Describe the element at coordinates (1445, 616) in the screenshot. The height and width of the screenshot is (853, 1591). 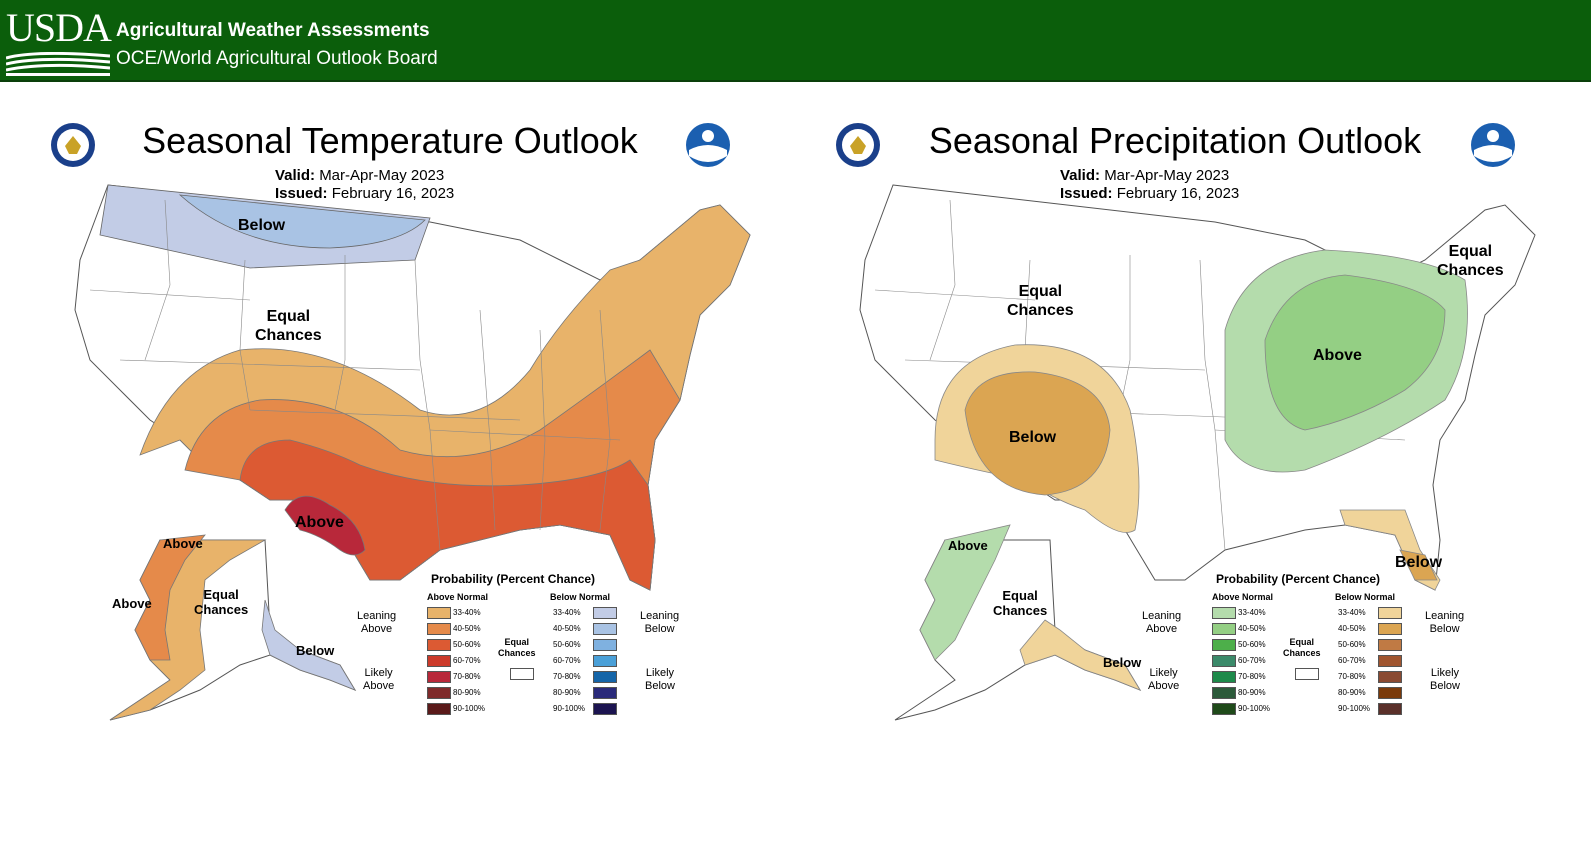
I see `lb1: Leaning` at that location.